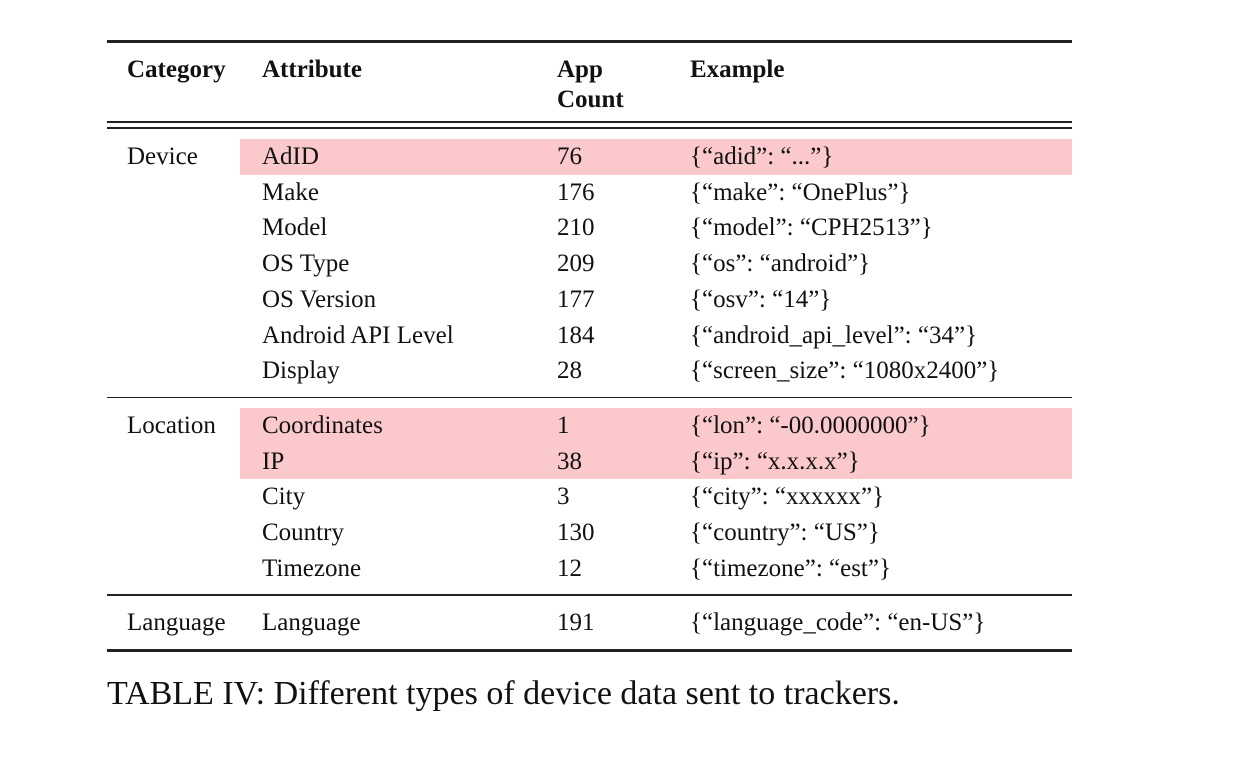  Describe the element at coordinates (834, 335) in the screenshot. I see `example: {“android_api_level”: “34”}` at that location.